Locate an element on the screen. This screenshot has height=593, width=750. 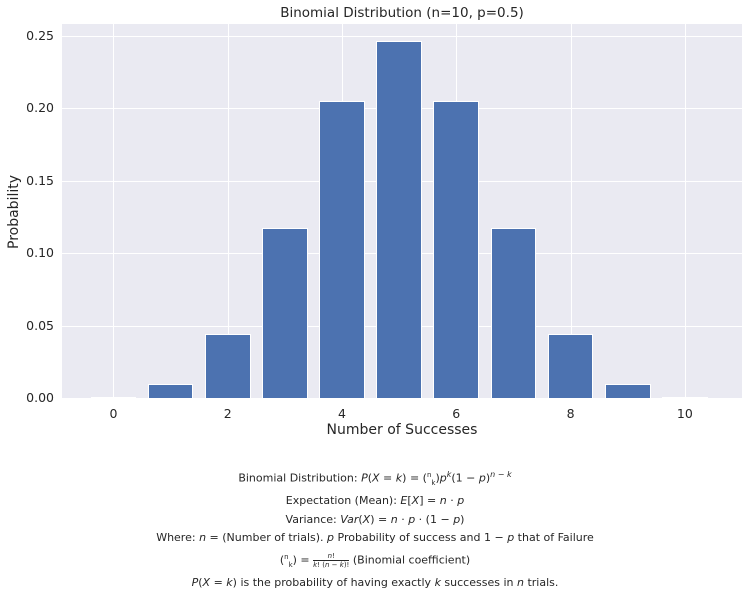
x-tick-label: 10 is located at coordinates (684, 413).